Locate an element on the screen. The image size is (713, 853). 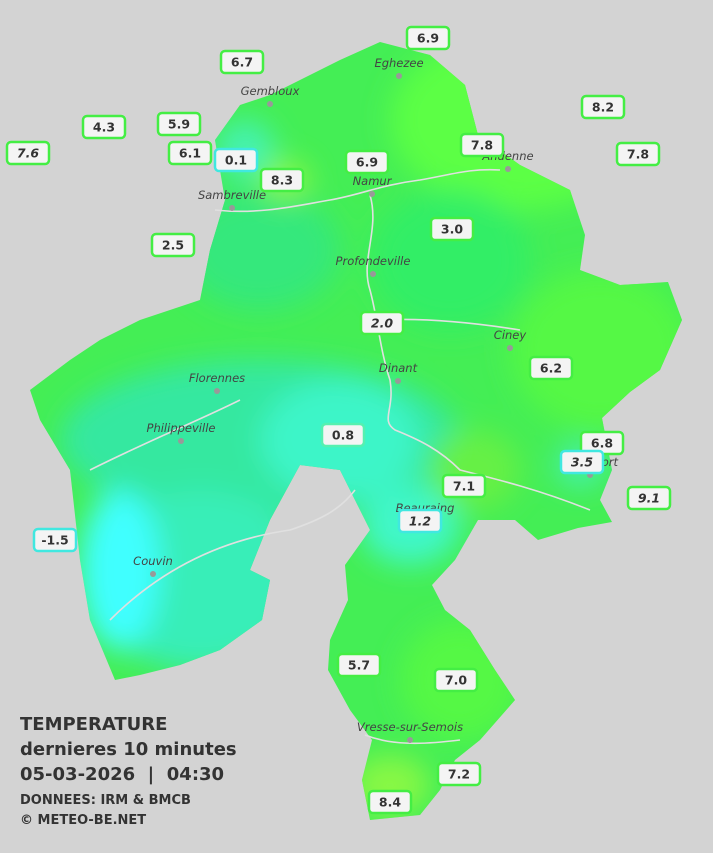
station-value: 9.1 is located at coordinates (649, 498).